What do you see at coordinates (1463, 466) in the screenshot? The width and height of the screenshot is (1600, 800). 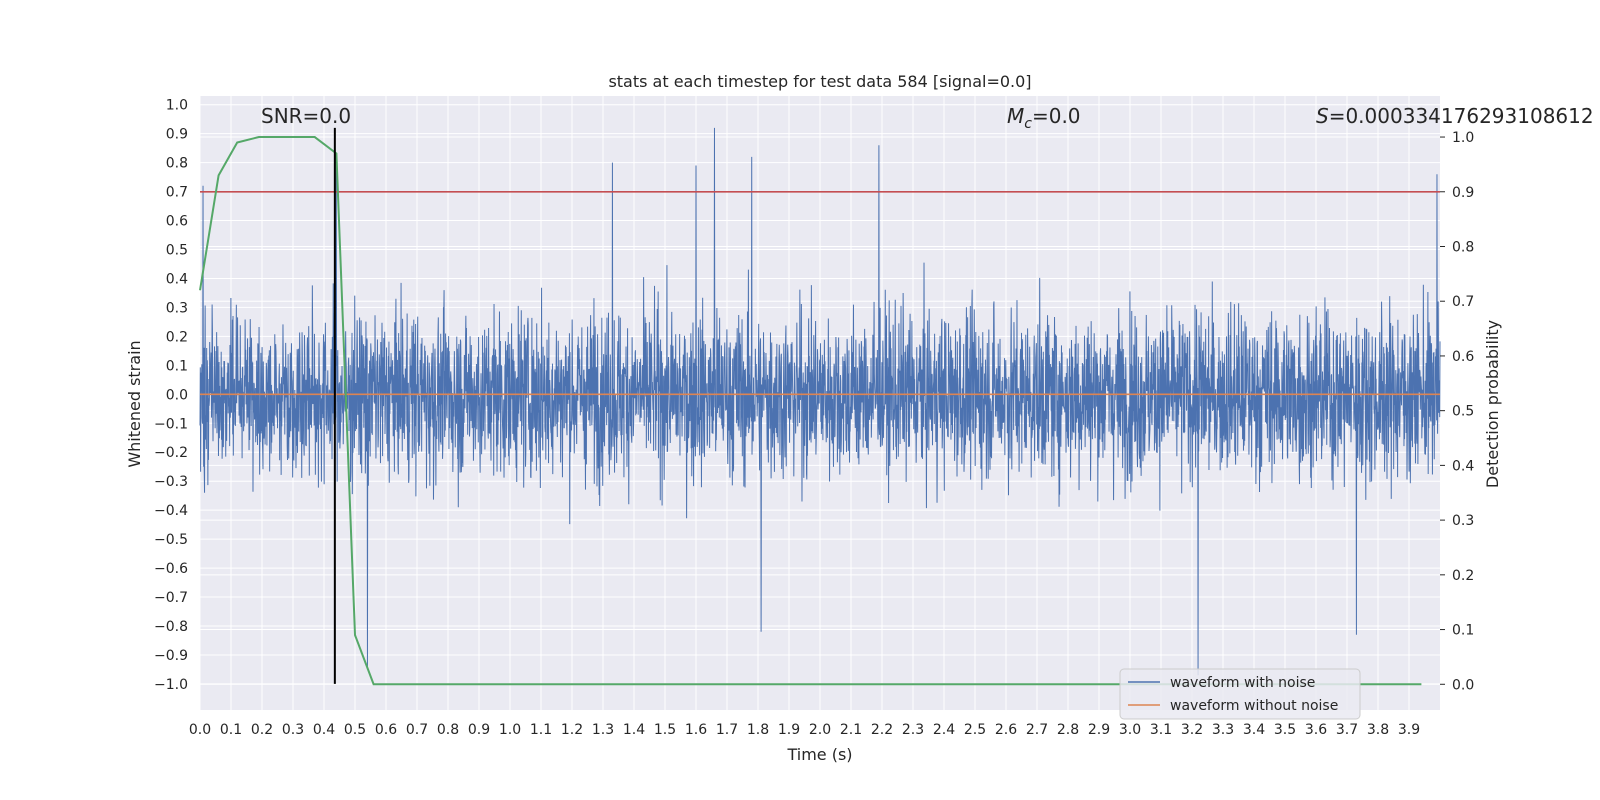 I see `y2-tick-label: 0.4` at bounding box center [1463, 466].